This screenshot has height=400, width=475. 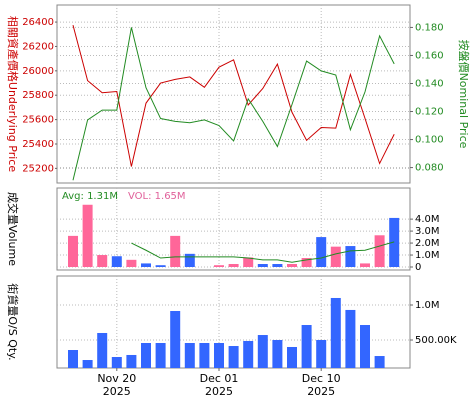 What do you see at coordinates (429, 140) in the screenshot?
I see `y2-tick-label: 0.100` at bounding box center [429, 140].